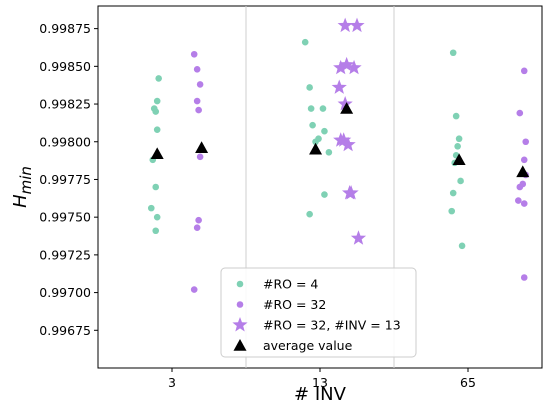 The height and width of the screenshot is (410, 550). I want to click on legend-label-3: #RO = 32, #INV = 13, so click(332, 325).